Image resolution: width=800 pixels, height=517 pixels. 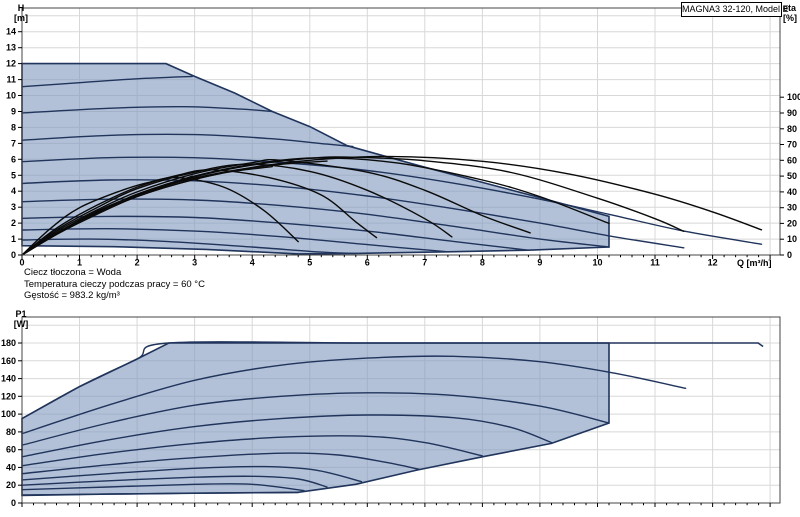 I want to click on chart-title: MAGNA3 32-120, Model E, so click(x=735, y=9).